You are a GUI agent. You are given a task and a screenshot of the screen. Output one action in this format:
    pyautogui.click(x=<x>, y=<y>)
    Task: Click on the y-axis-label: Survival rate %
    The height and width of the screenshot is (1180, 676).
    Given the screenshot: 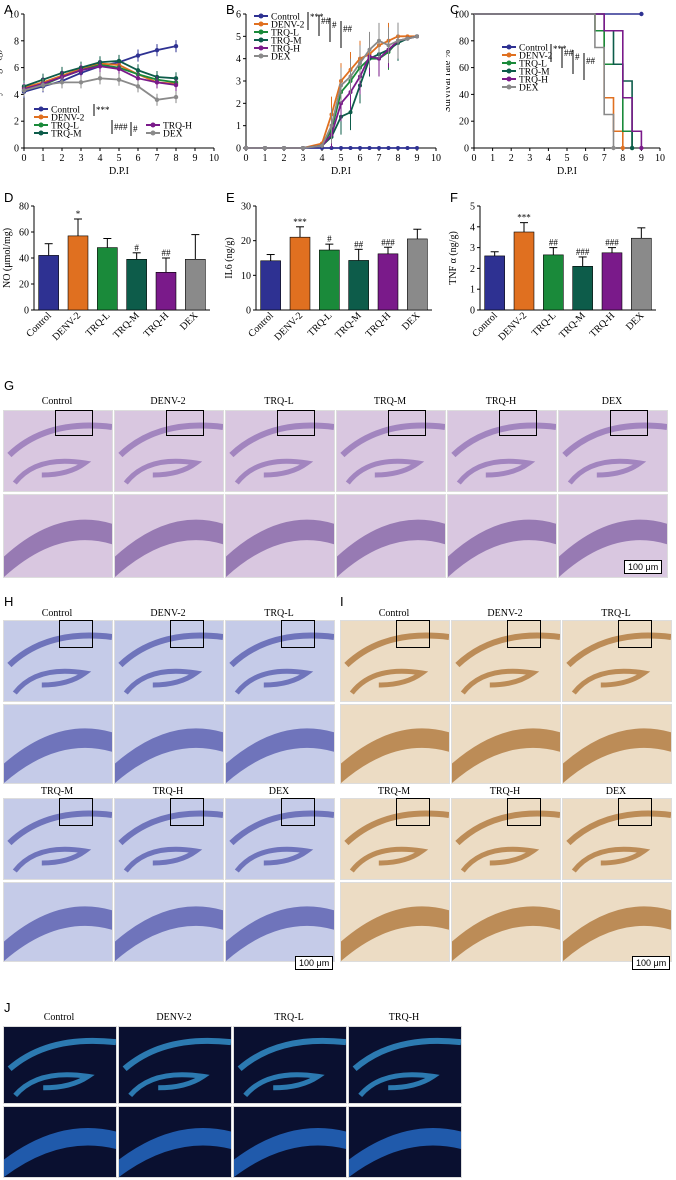 What is the action you would take?
    pyautogui.click(x=449, y=81)
    